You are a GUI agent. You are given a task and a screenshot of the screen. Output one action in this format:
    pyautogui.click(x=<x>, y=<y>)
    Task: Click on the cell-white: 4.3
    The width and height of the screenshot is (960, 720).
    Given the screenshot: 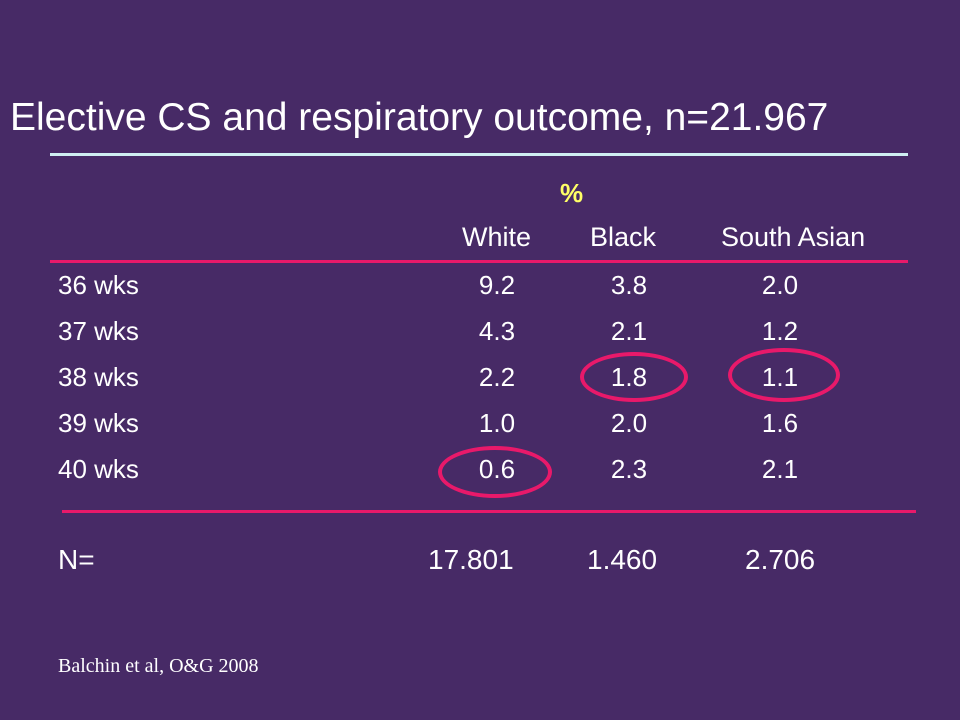 What is the action you would take?
    pyautogui.click(x=497, y=331)
    